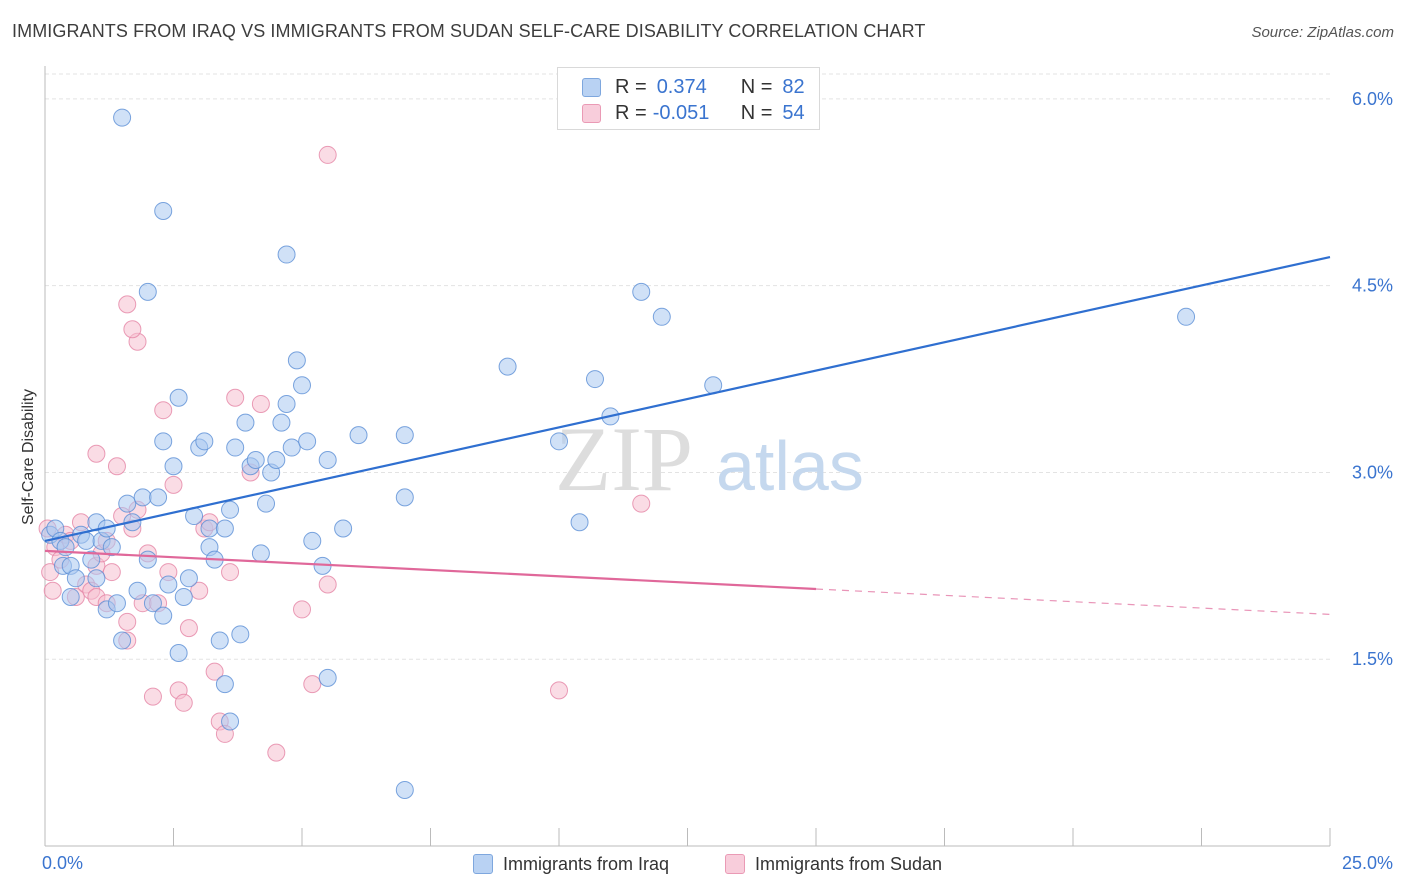 The height and width of the screenshot is (892, 1406). Describe the element at coordinates (1372, 659) in the screenshot. I see `y-tick-label: 1.5%` at that location.